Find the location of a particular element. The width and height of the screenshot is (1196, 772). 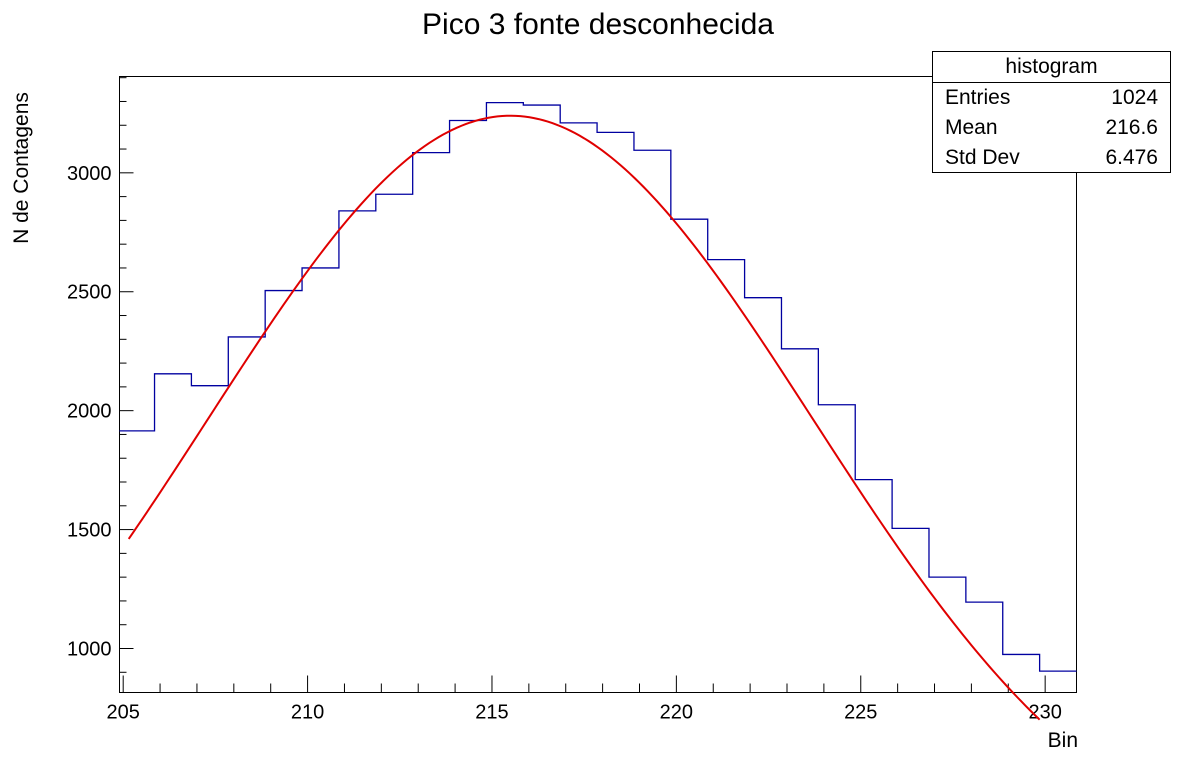

x-tick-label: 215 is located at coordinates (491, 713).